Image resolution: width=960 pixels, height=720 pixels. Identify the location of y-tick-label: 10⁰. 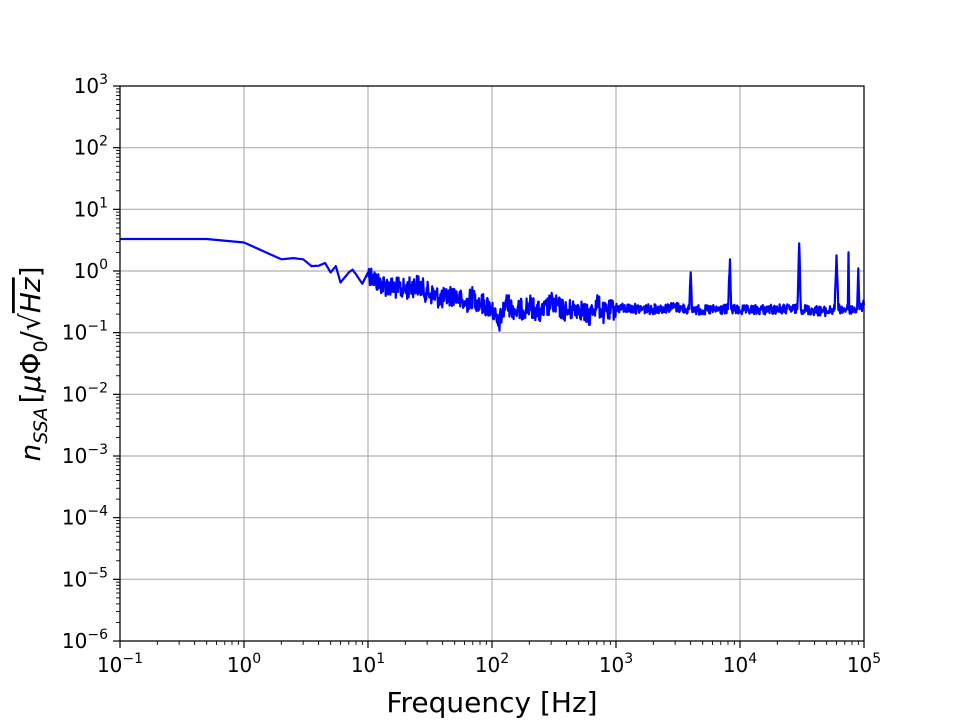
(91, 270).